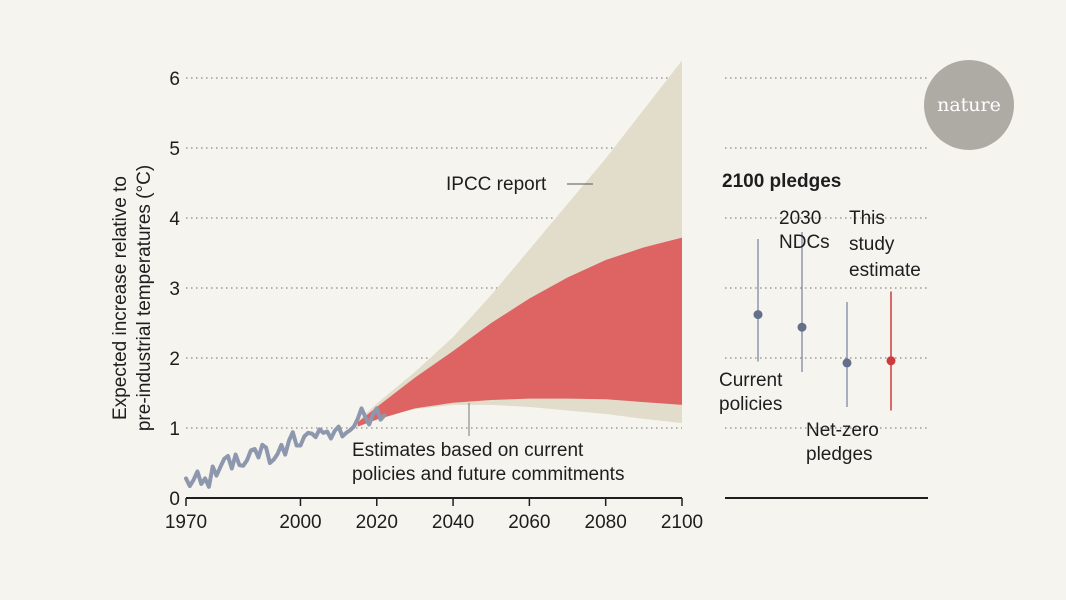 The width and height of the screenshot is (1066, 600). What do you see at coordinates (144, 298) in the screenshot?
I see `y-axis-label-line2: pre-industrial temperatures (°C)` at bounding box center [144, 298].